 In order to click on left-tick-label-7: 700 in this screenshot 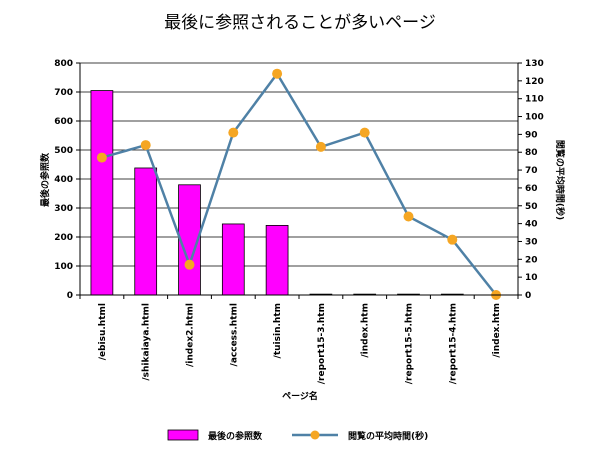, I will do `click(63, 93)`.